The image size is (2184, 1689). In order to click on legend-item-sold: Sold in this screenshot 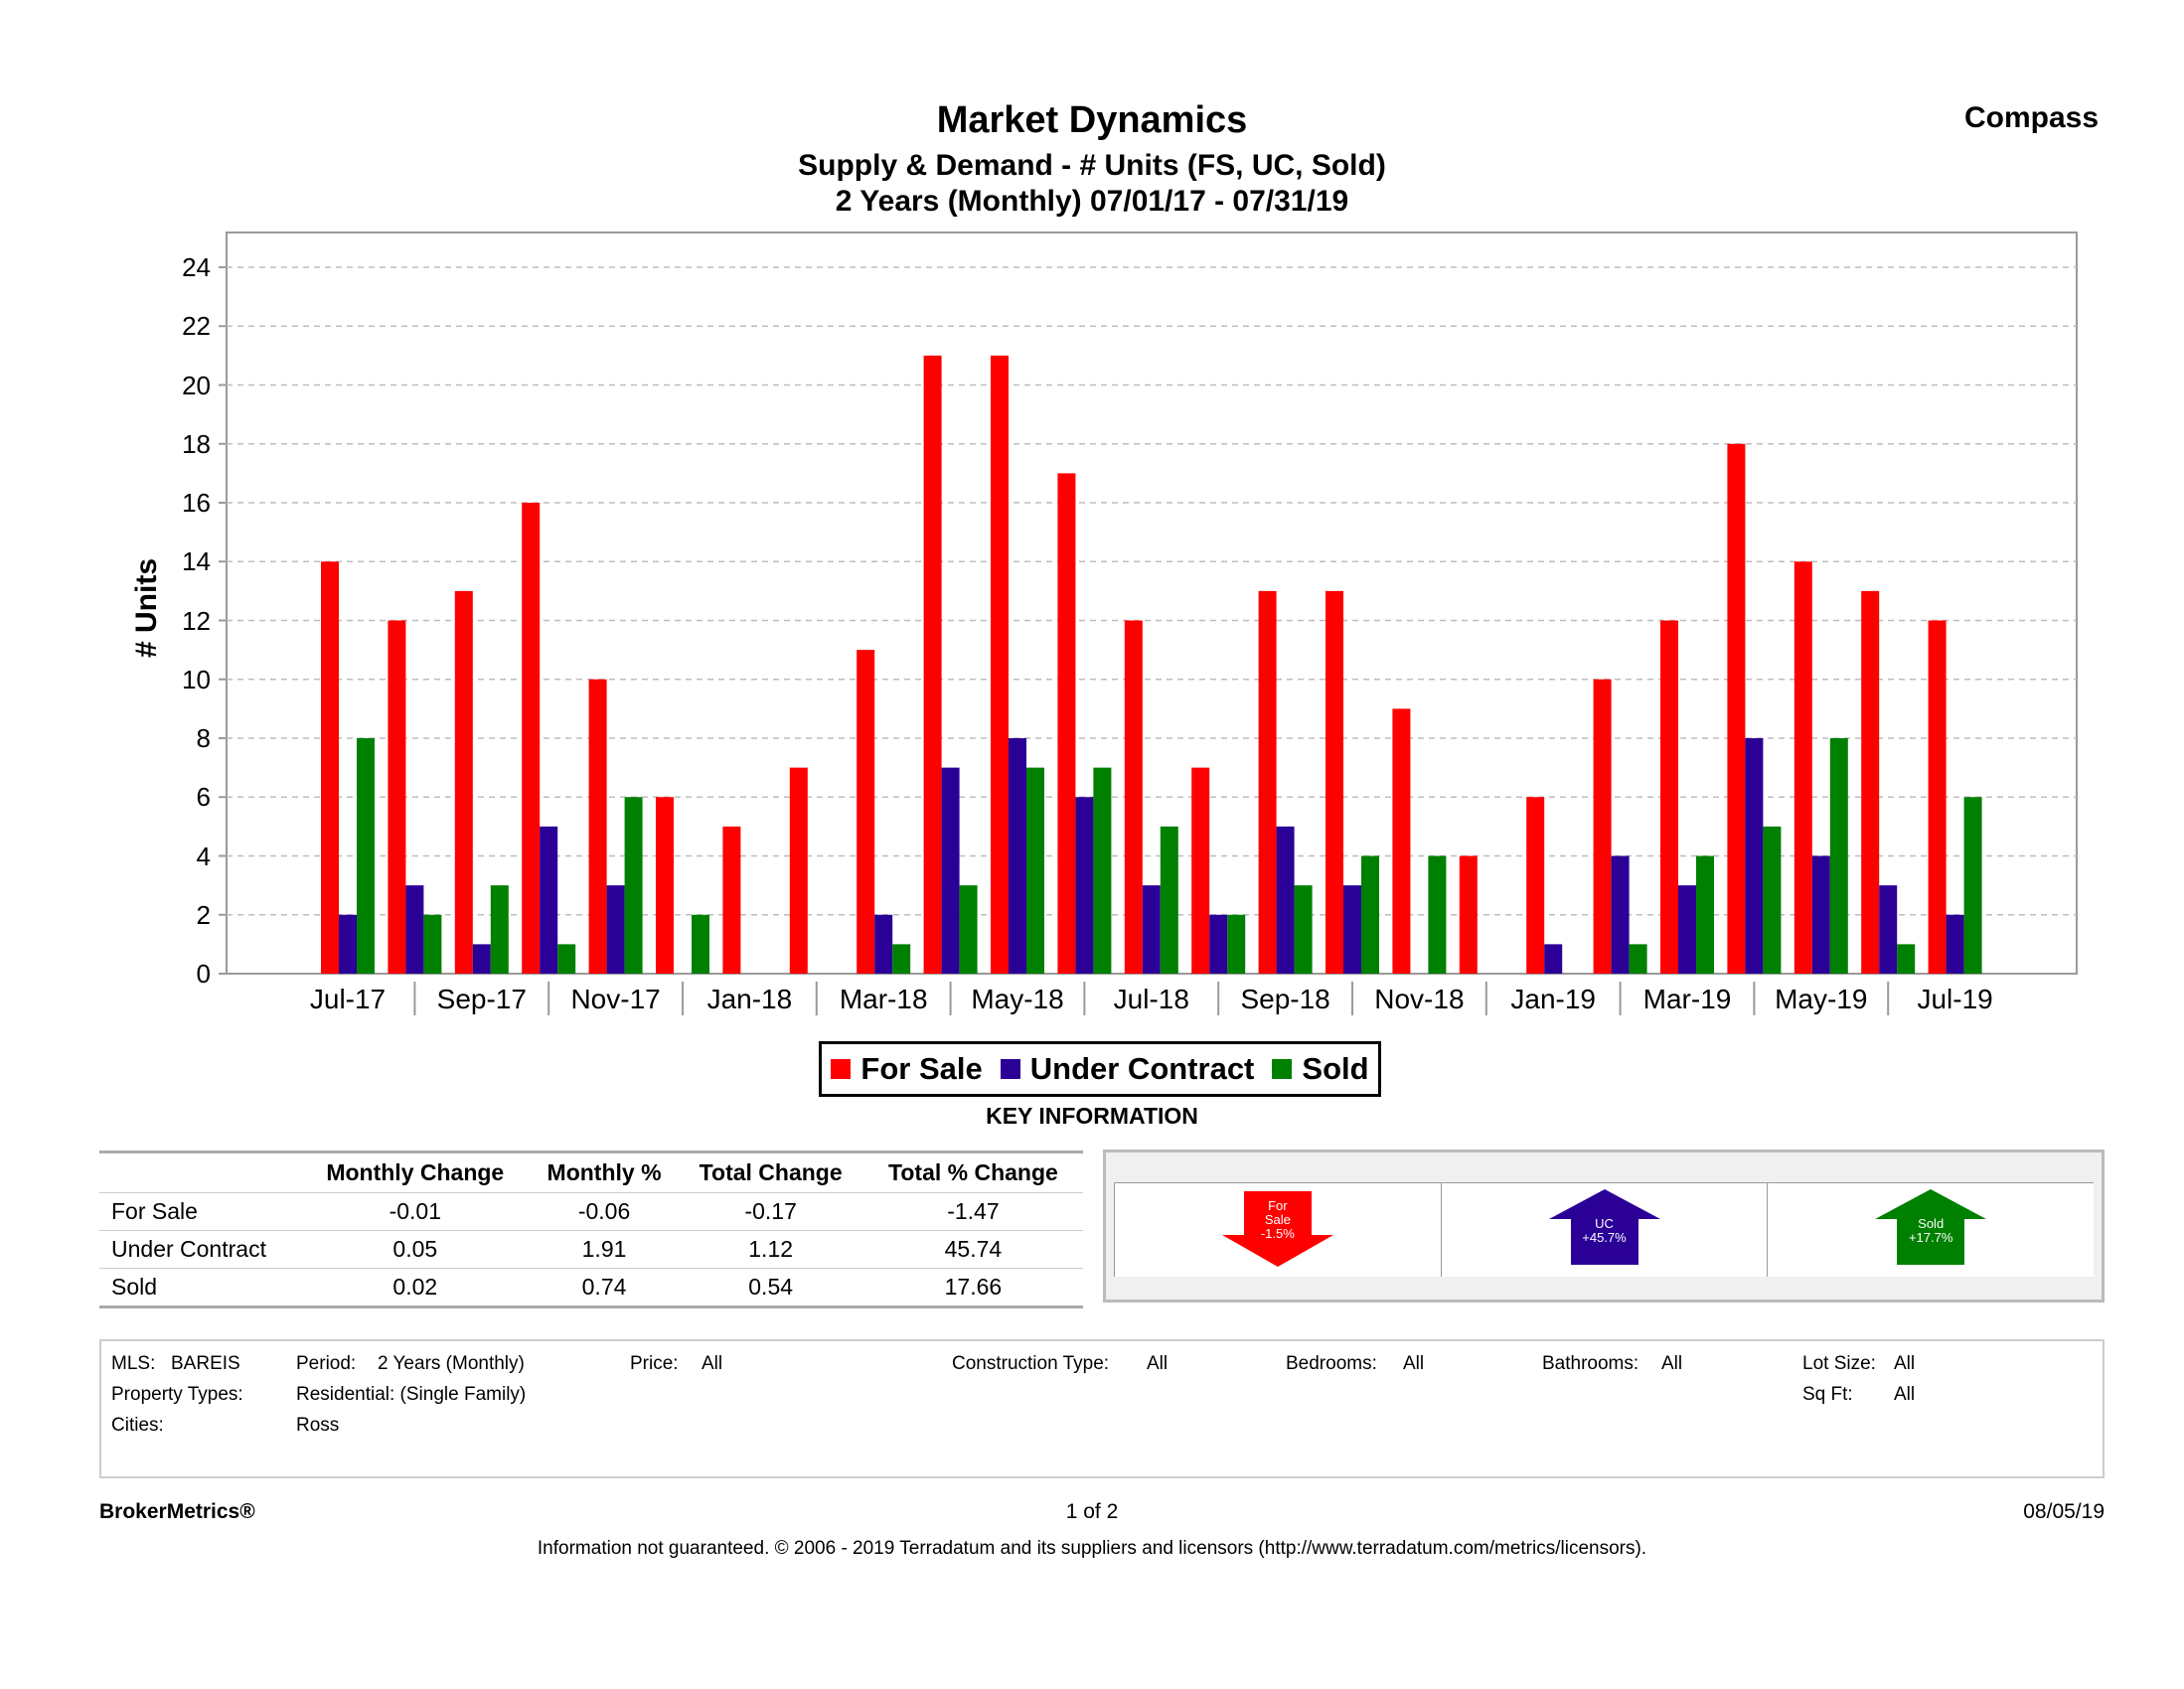, I will do `click(1320, 1069)`.